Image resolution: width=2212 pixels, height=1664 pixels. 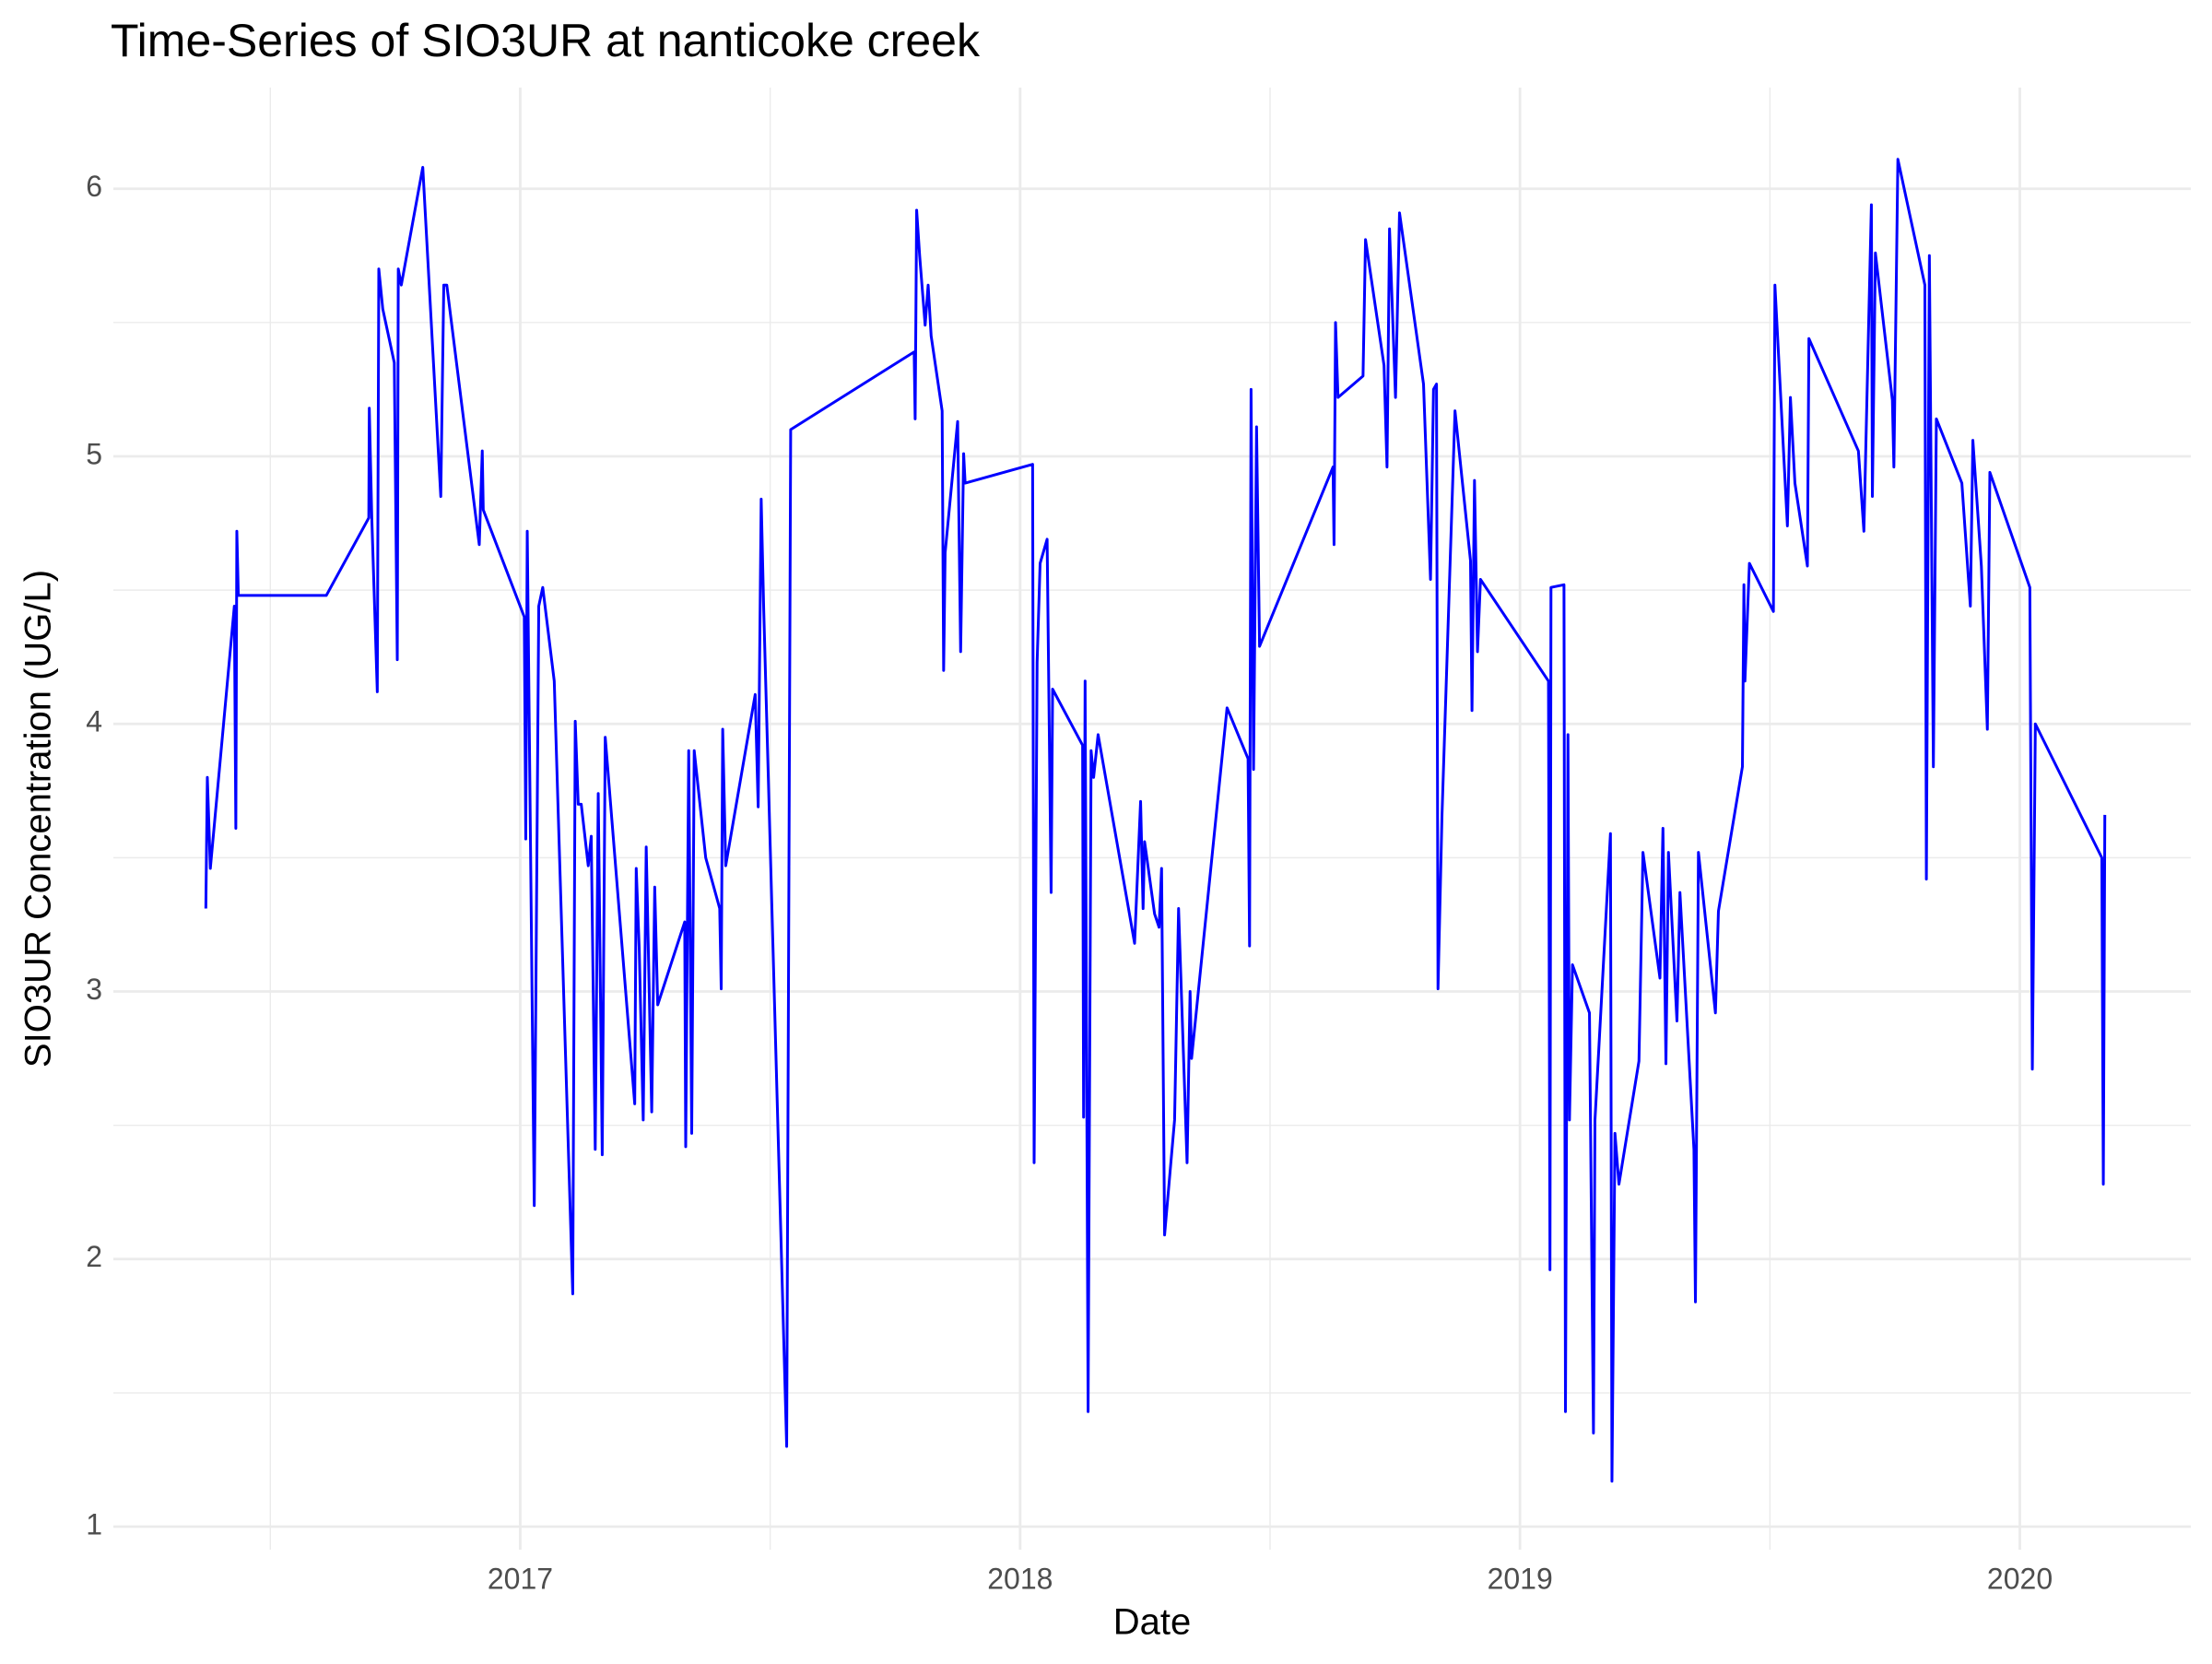 I want to click on x-tick-label: 2018, so click(x=1020, y=1578).